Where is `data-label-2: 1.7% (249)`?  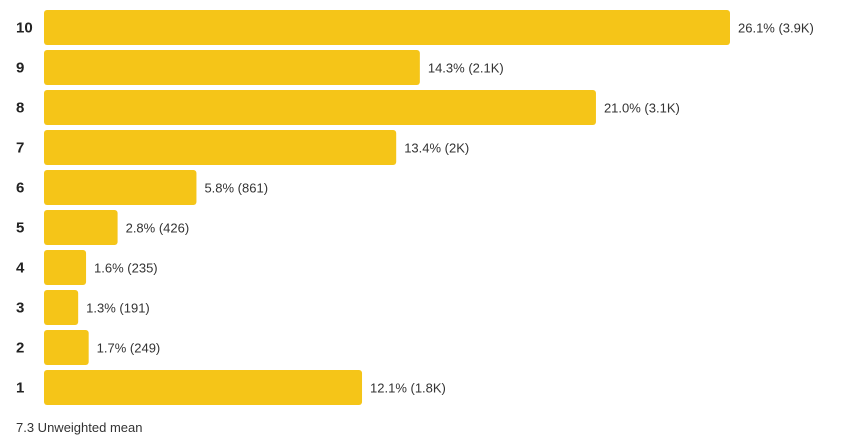
data-label-2: 1.7% (249) is located at coordinates (129, 348).